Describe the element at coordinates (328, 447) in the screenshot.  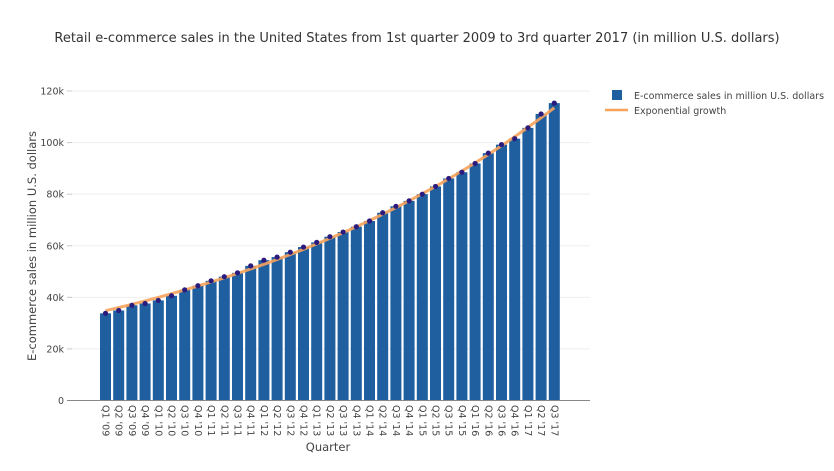
I see `x-axis-title: Quarter` at that location.